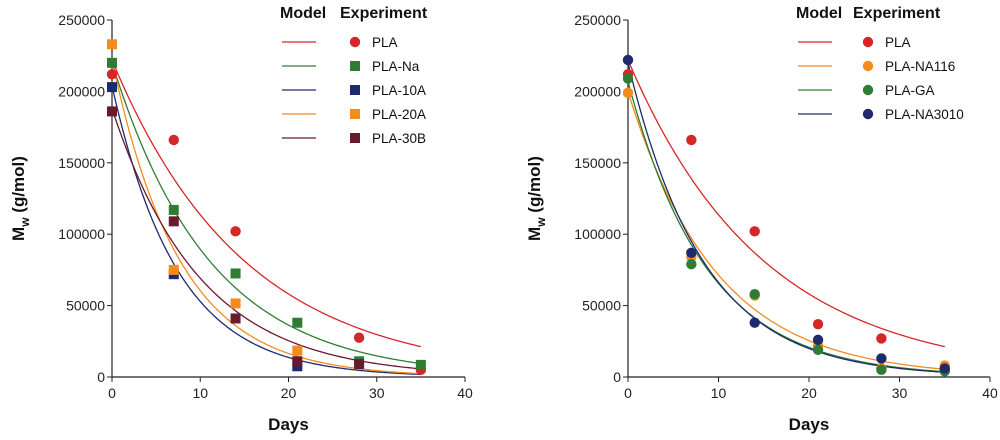  I want to click on legend-label-pla-10a: PLA-10A, so click(399, 90).